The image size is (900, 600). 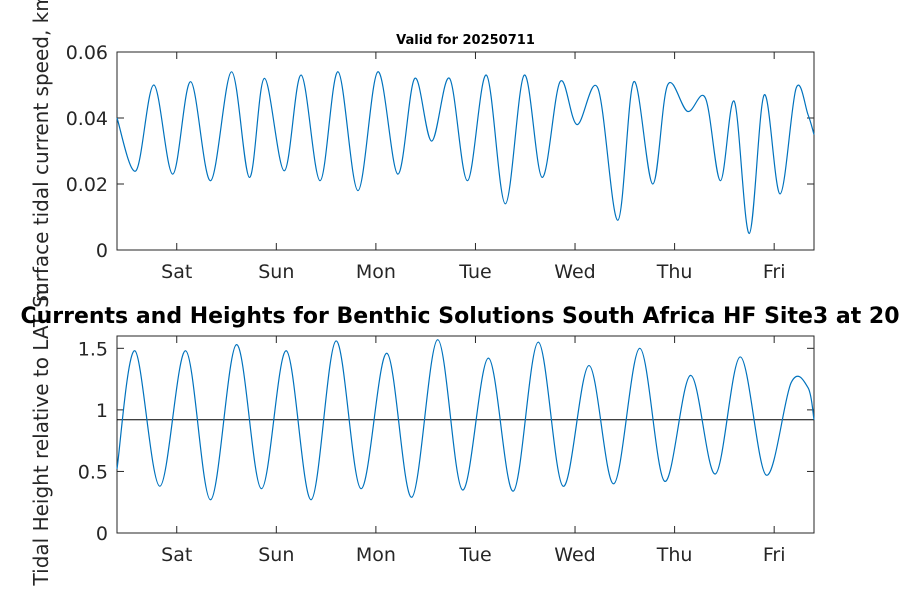 I want to click on current-speed-y-axis-label: Surface tidal current speed, km, so click(x=41, y=154).